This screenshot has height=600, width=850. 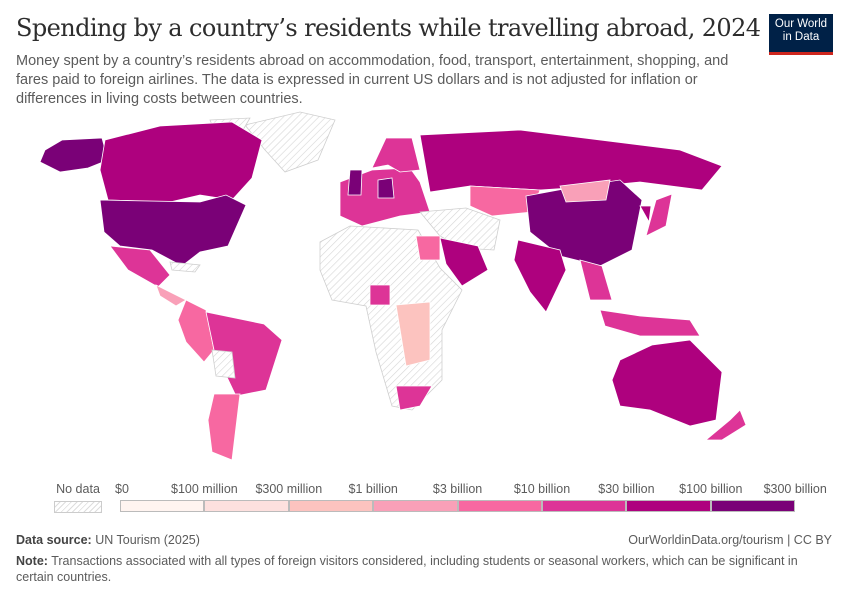 I want to click on country-mongolia, so click(x=585, y=191).